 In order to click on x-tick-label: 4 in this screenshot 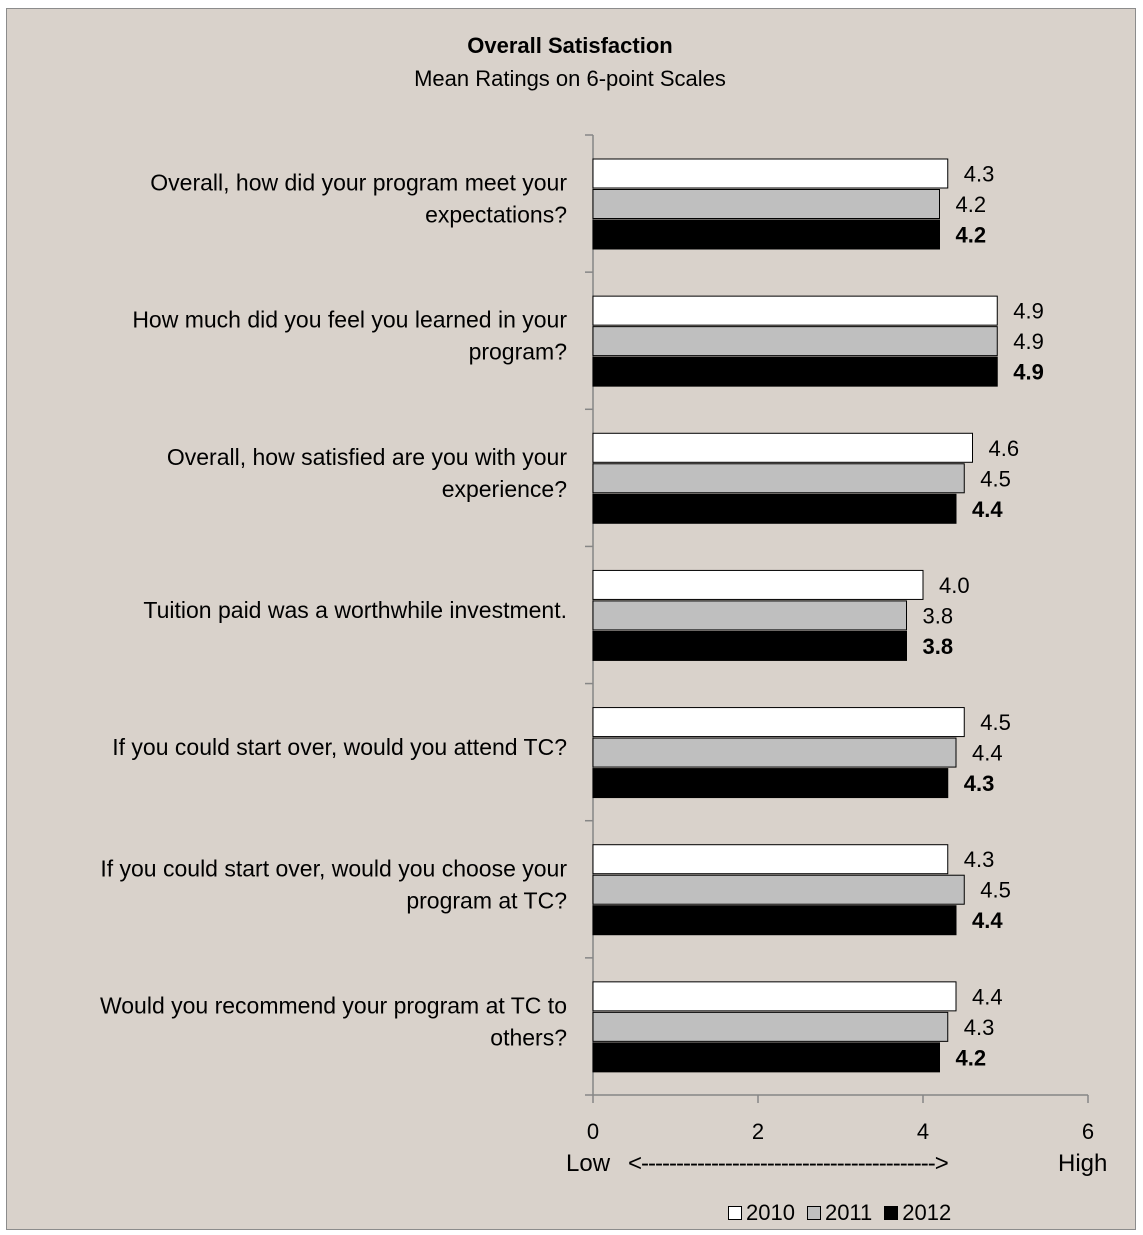, I will do `click(923, 1131)`.